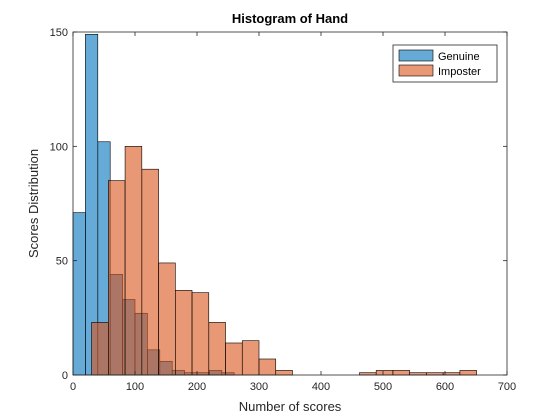  What do you see at coordinates (33, 203) in the screenshot?
I see `y-axis-title: Scores Distribution` at bounding box center [33, 203].